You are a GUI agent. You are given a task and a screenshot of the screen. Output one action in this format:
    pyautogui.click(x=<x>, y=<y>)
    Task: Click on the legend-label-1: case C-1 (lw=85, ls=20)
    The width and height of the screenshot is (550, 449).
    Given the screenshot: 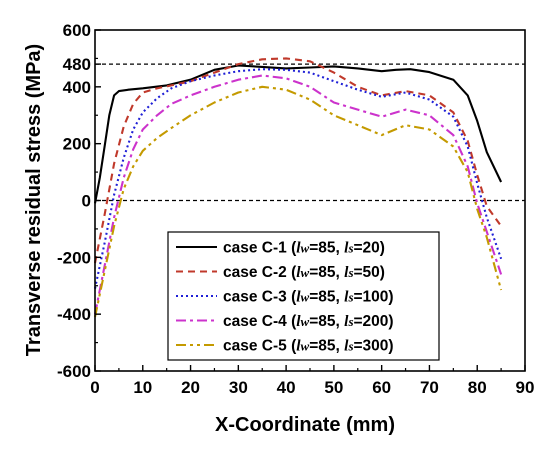 What is the action you would take?
    pyautogui.click(x=304, y=248)
    